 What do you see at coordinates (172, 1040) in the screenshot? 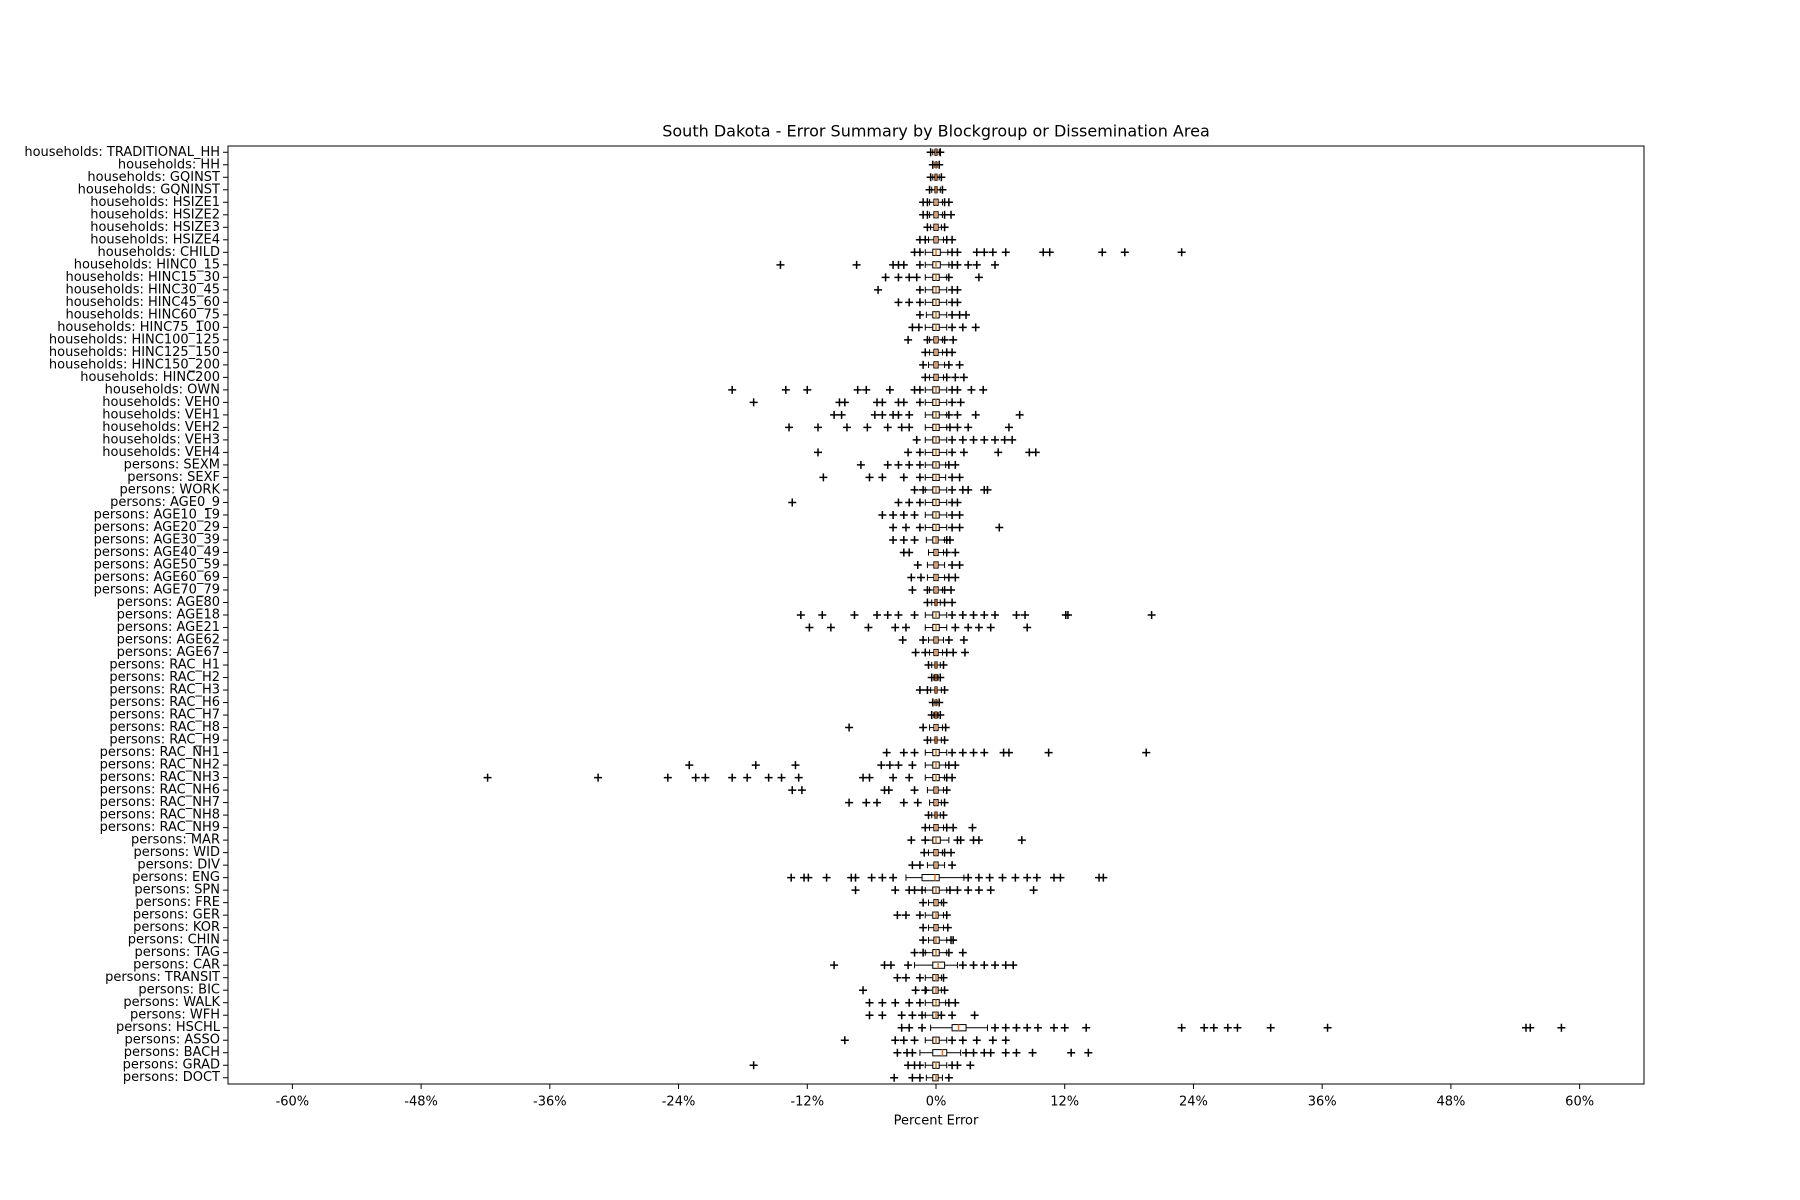
I see `y-tick-label: persons: ASSO` at bounding box center [172, 1040].